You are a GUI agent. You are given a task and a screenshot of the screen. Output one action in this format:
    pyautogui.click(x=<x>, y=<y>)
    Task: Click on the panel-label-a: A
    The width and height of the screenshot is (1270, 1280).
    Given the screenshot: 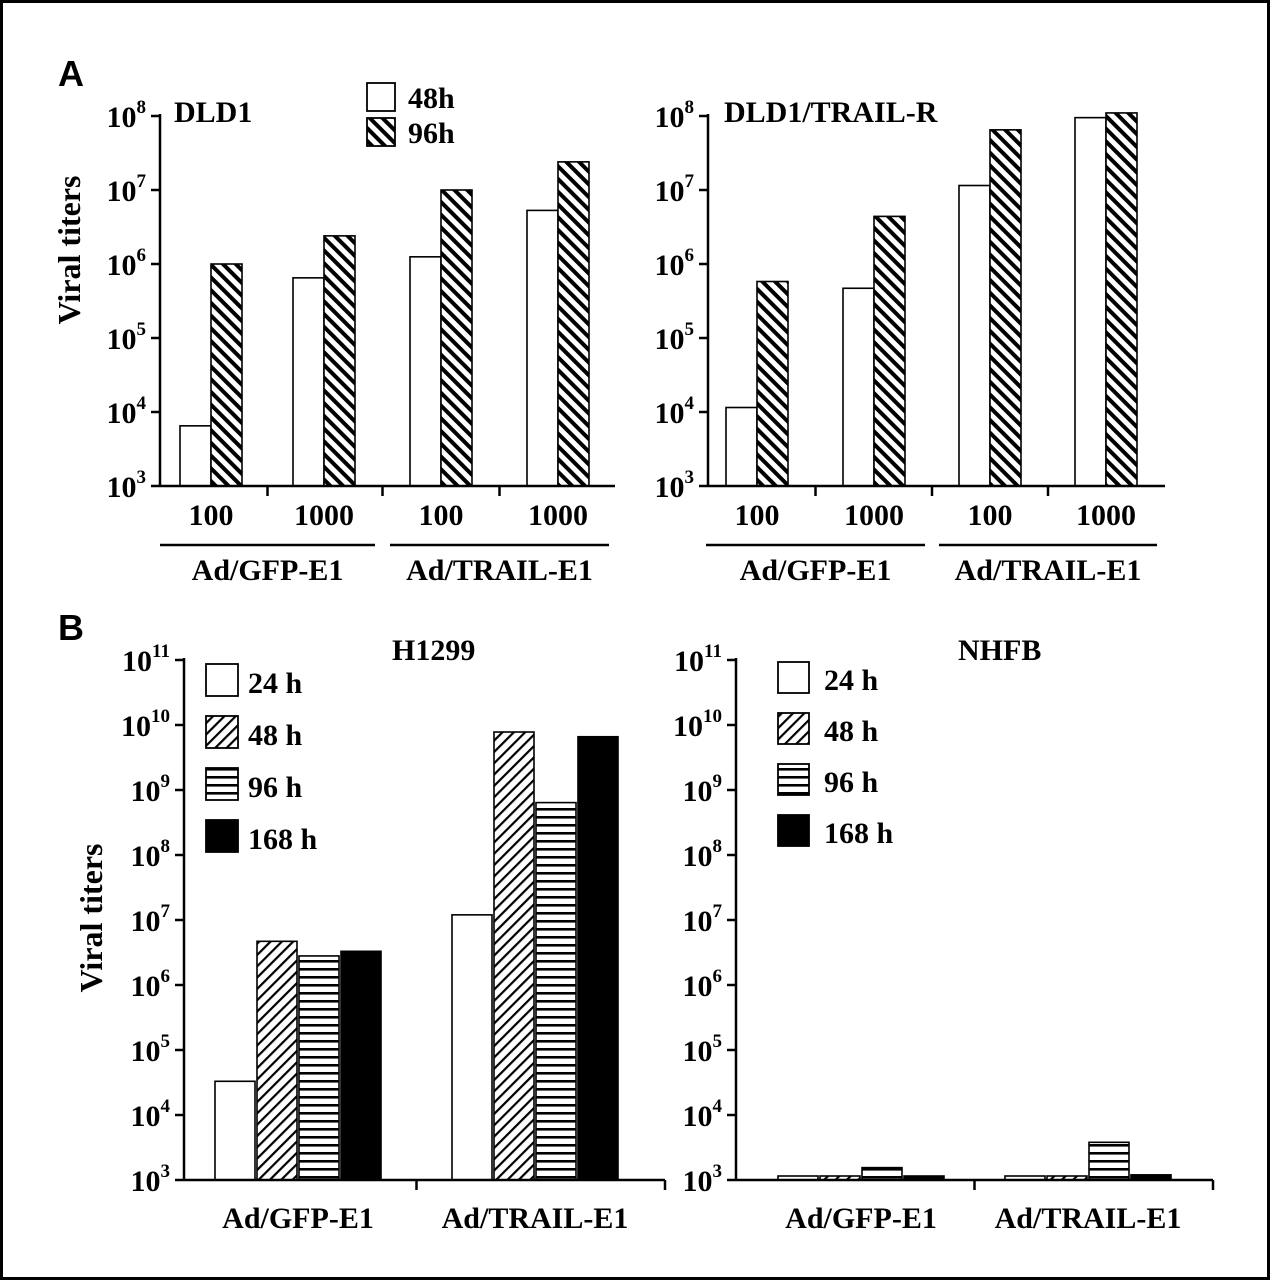 What is the action you would take?
    pyautogui.click(x=71, y=73)
    